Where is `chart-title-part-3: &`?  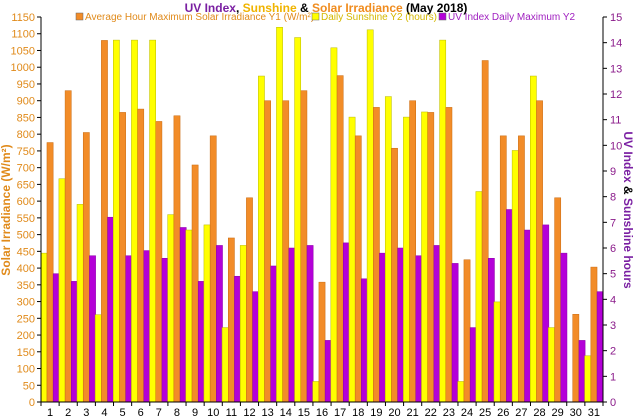
chart-title-part-3: & is located at coordinates (304, 8).